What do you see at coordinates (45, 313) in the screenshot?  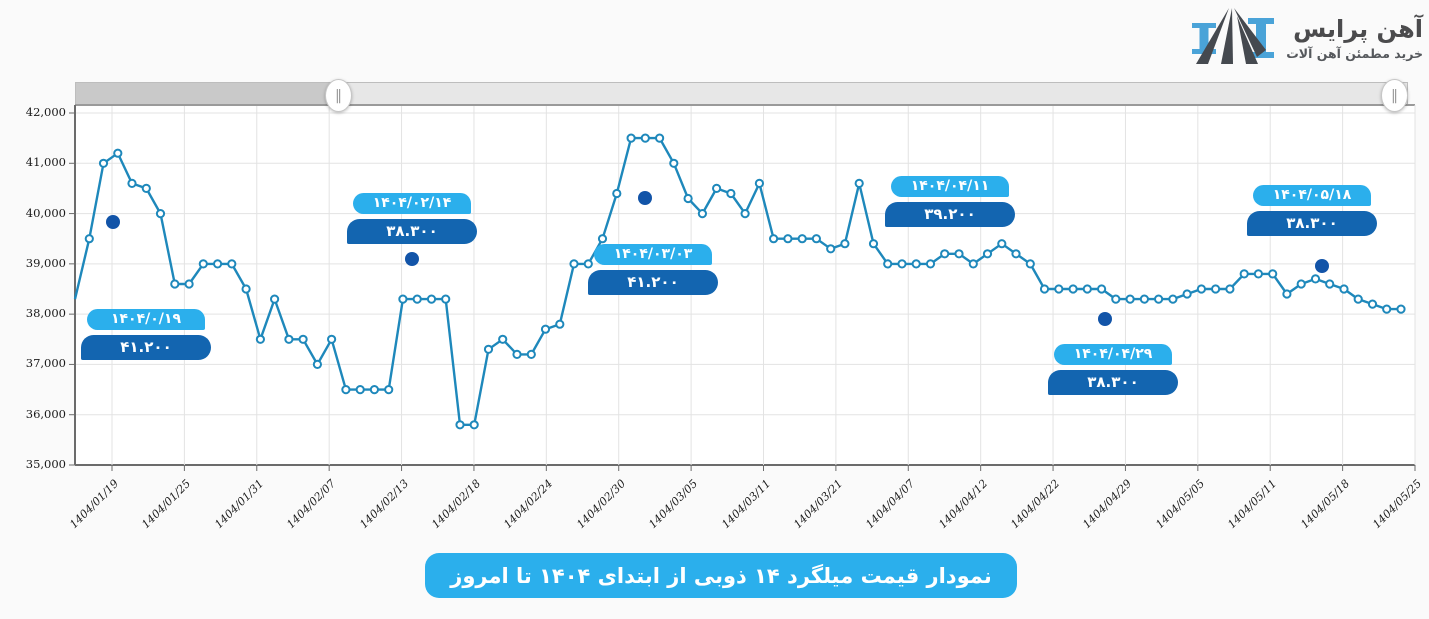 I see `y-axis-label: 38,000` at bounding box center [45, 313].